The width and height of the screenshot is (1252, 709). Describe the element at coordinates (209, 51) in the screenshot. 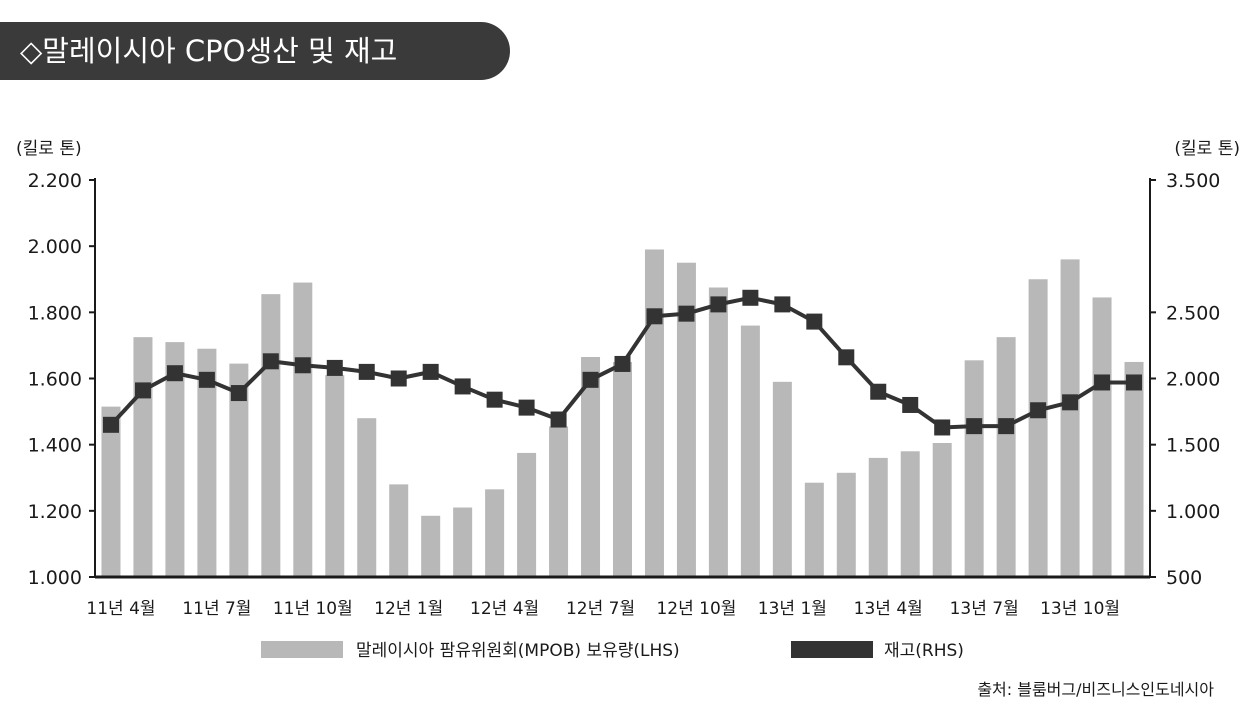

I see `chart-title: ◇말레이시아 CPO생산 및 재고` at that location.